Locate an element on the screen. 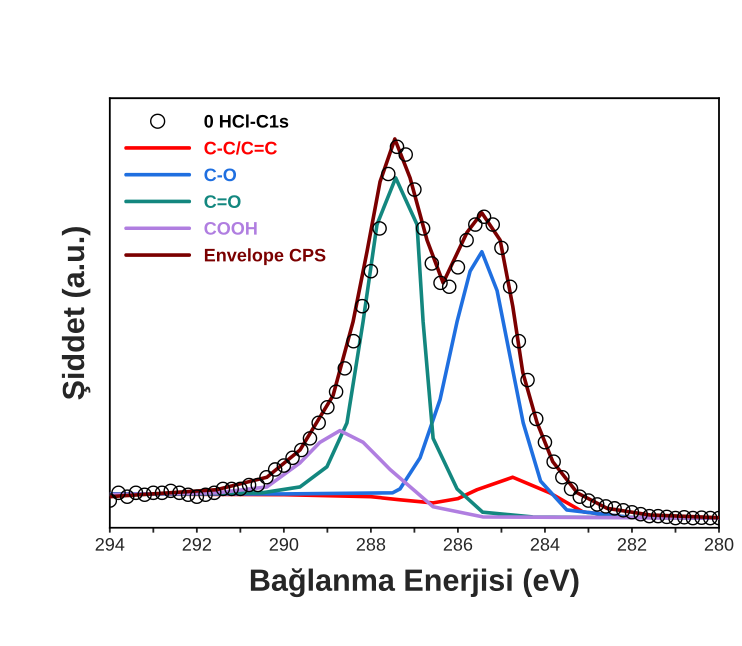  legend-label: 0 HCl-C1s is located at coordinates (246, 121).